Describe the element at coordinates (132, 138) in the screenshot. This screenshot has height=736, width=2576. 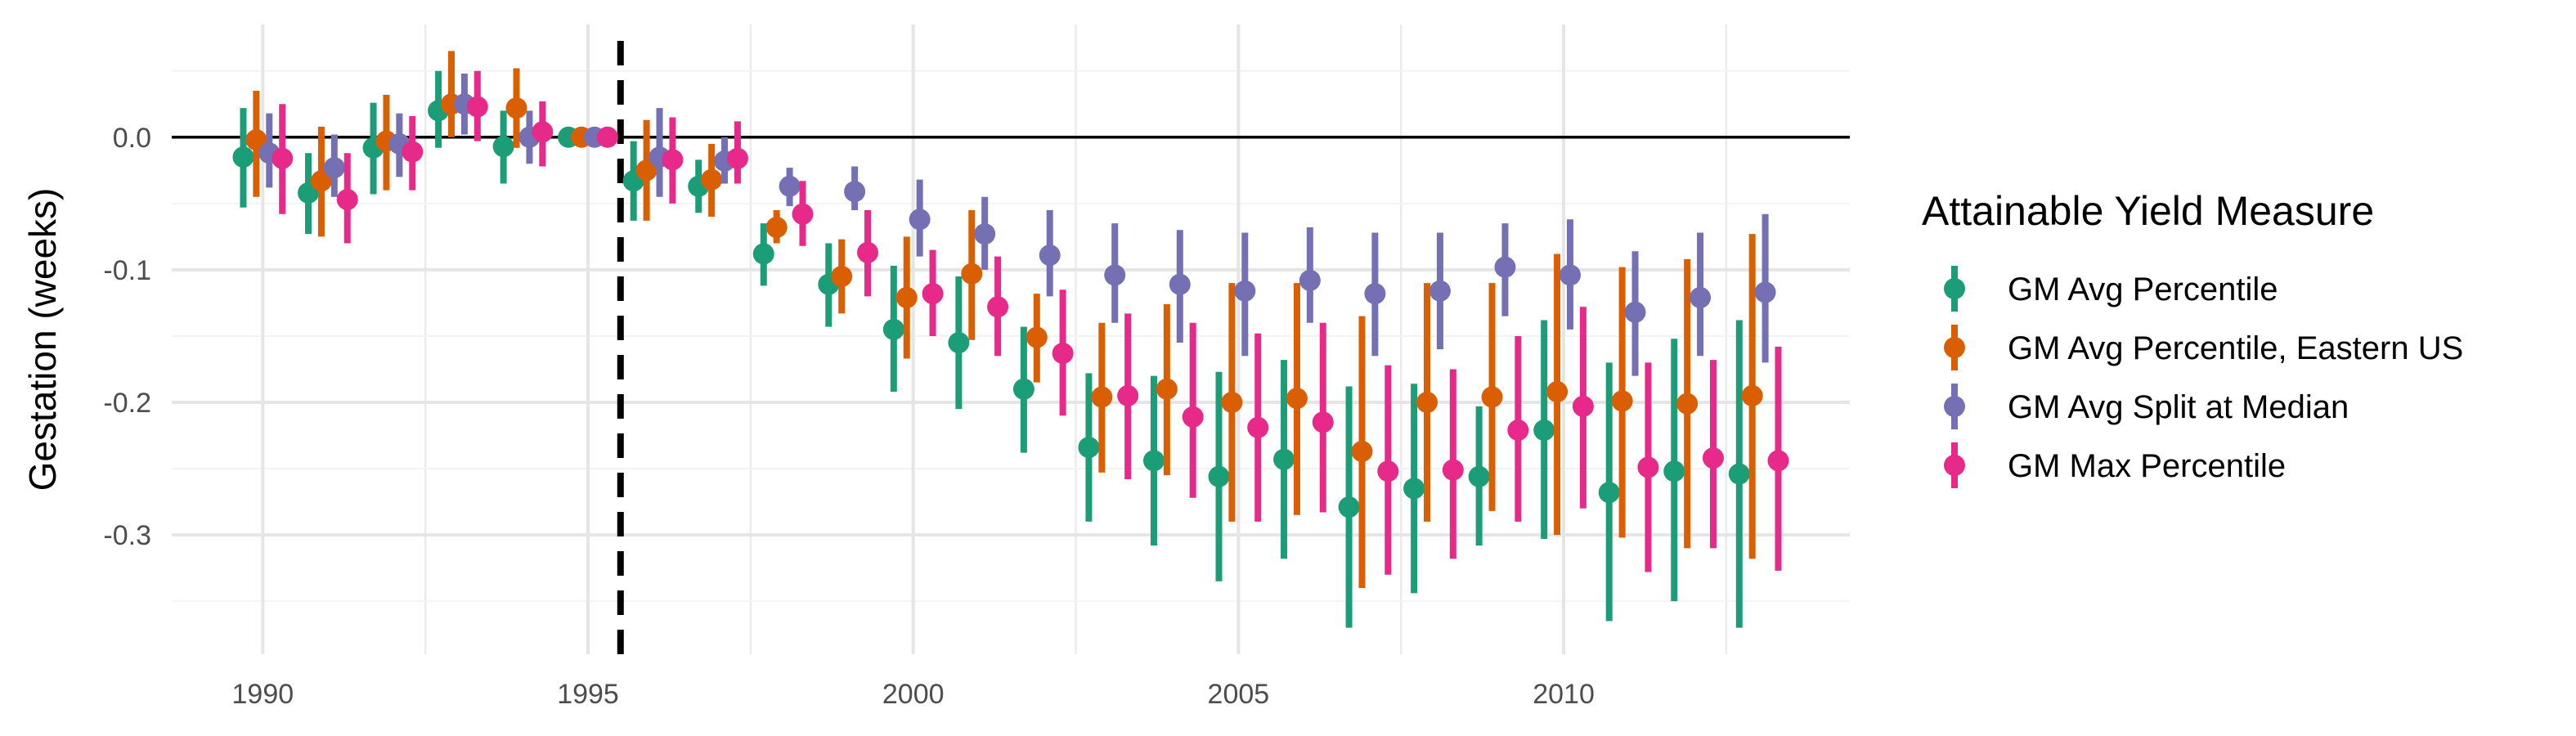
I see `y-tick-label: 0.0` at that location.